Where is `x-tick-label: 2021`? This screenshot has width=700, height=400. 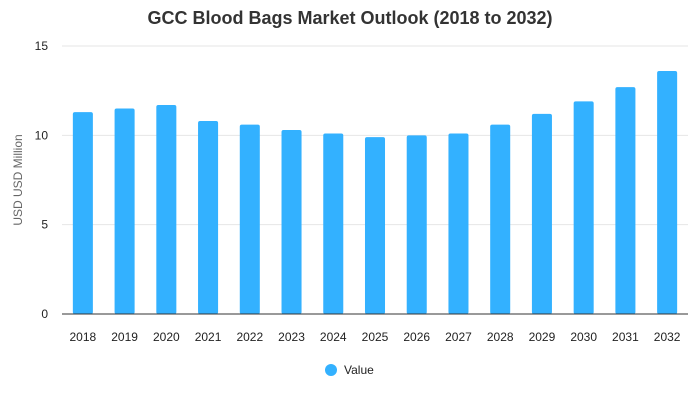
x-tick-label: 2021 is located at coordinates (208, 337).